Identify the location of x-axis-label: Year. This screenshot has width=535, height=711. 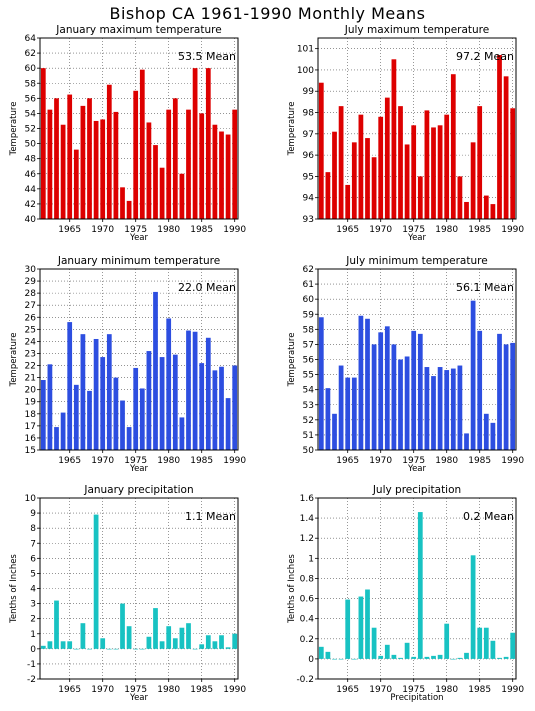
(417, 238).